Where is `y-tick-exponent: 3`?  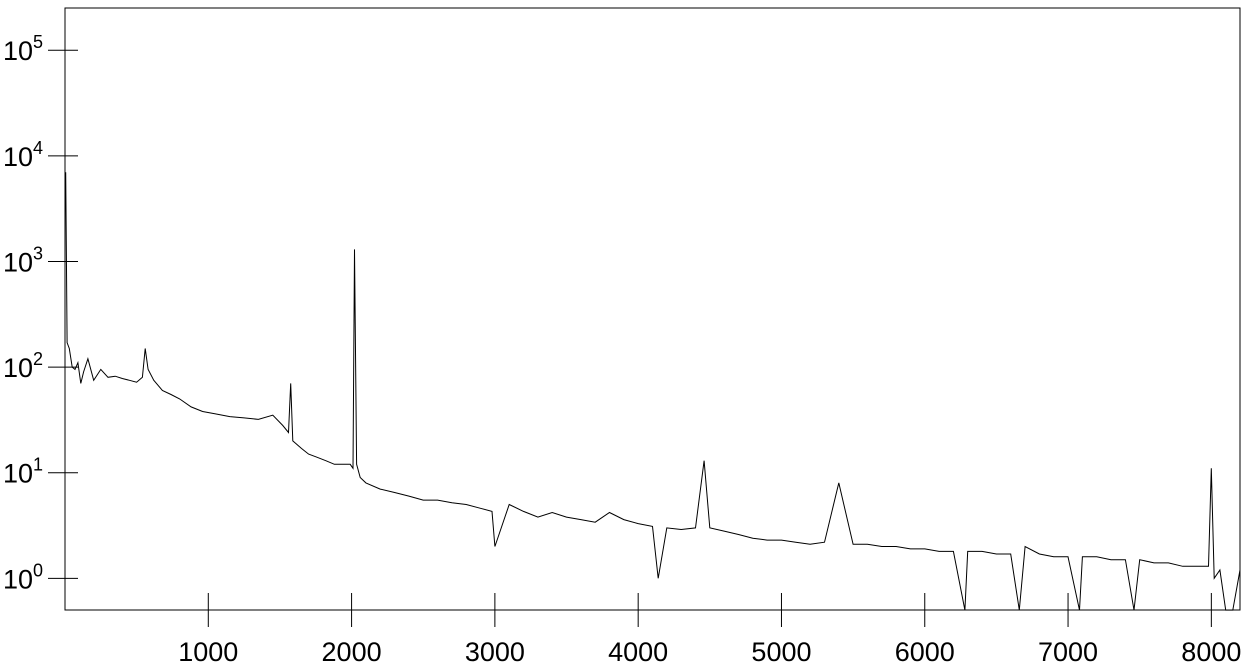
y-tick-exponent: 3 is located at coordinates (38, 253).